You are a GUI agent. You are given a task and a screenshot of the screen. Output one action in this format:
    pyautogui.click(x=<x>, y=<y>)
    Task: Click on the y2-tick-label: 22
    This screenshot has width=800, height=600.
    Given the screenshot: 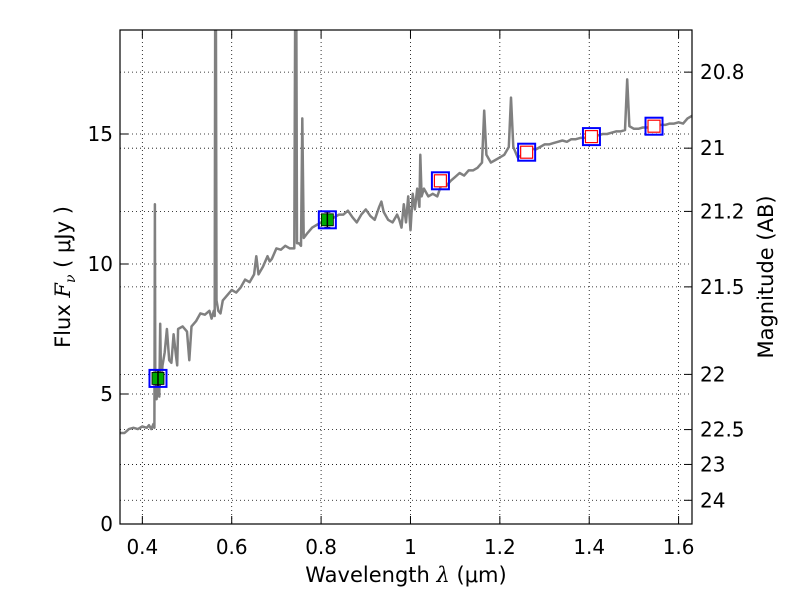 What is the action you would take?
    pyautogui.click(x=712, y=374)
    